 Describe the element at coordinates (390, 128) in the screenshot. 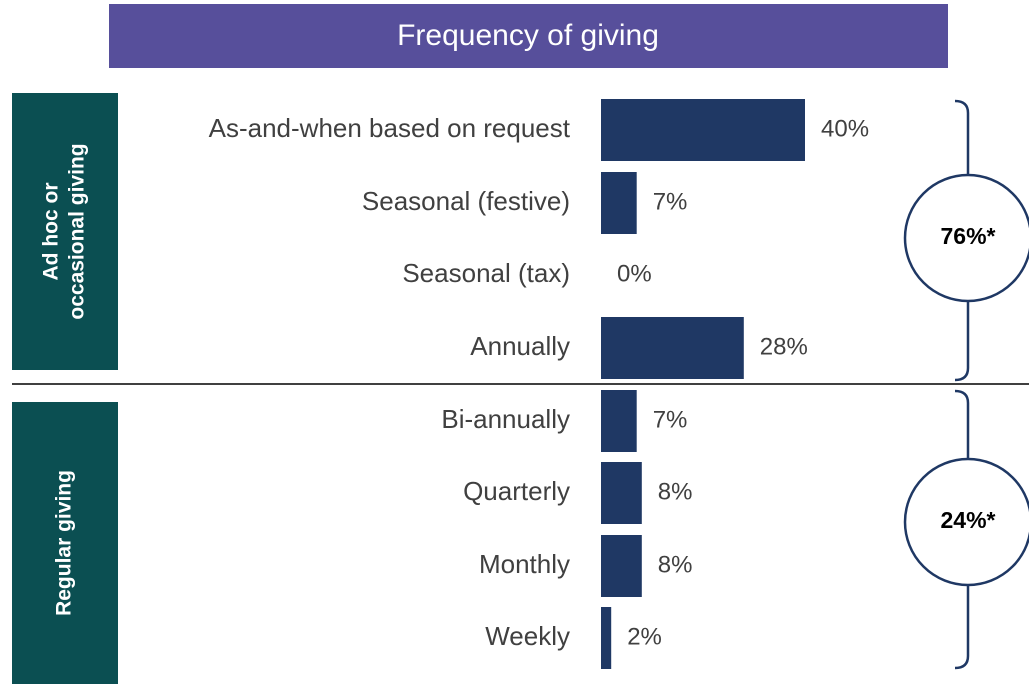

I see `category-label: As-and-when based on request` at that location.